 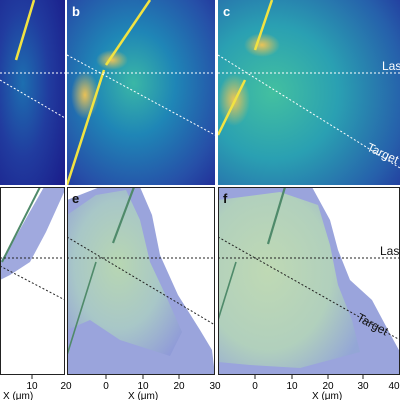 What do you see at coordinates (197, 377) in the screenshot?
I see `x-axis-ticks` at bounding box center [197, 377].